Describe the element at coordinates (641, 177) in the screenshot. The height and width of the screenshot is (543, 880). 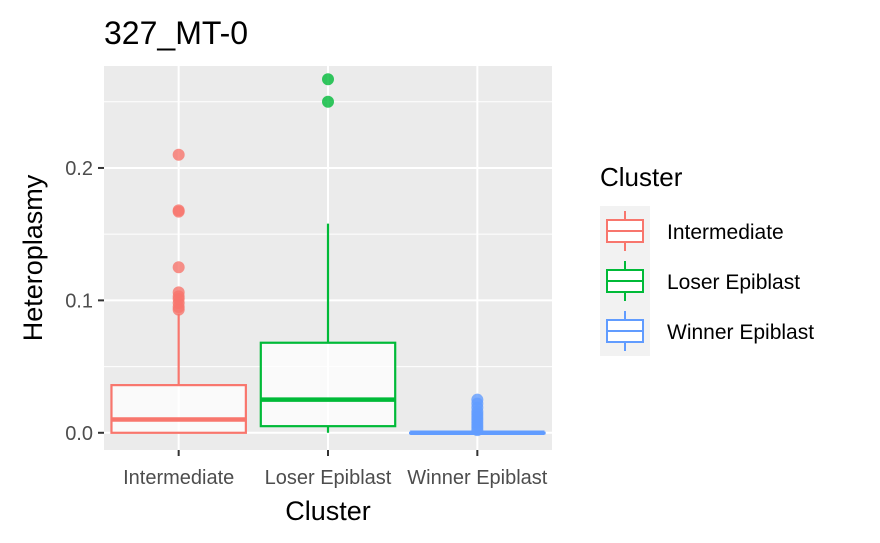
I see `legend-title: Cluster` at that location.